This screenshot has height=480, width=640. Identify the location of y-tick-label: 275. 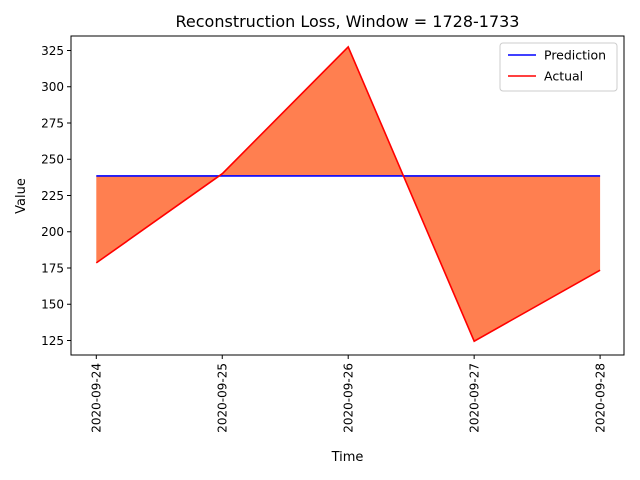
(52, 123).